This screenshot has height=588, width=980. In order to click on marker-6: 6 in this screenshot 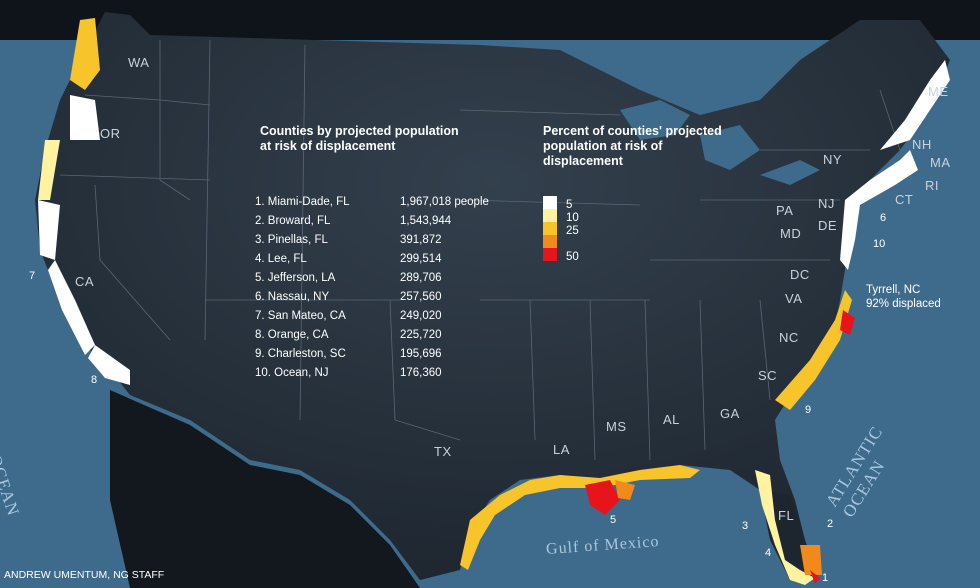, I will do `click(883, 218)`.